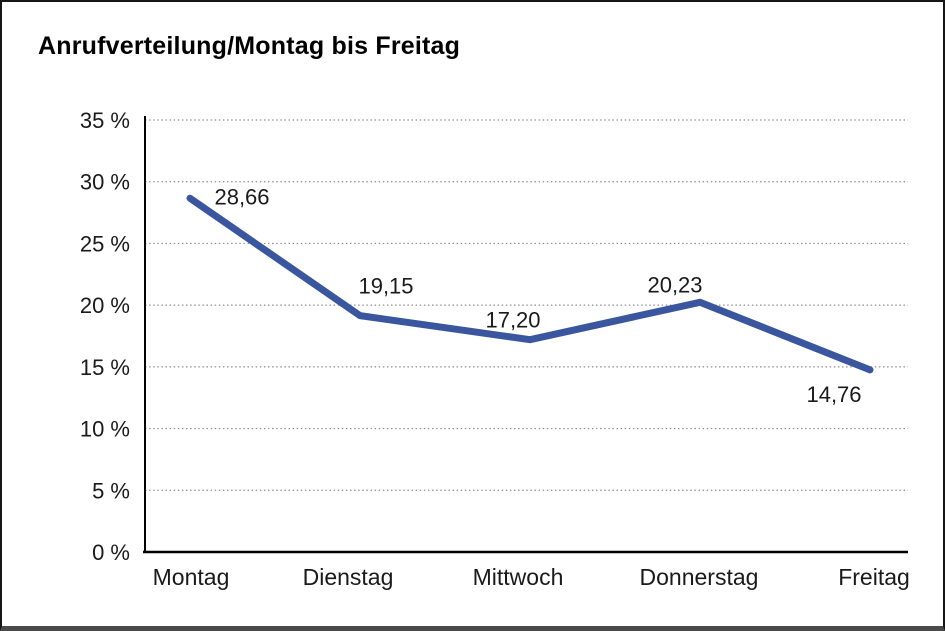 This screenshot has width=945, height=631. I want to click on data-point-label: 20,23, so click(674, 284).